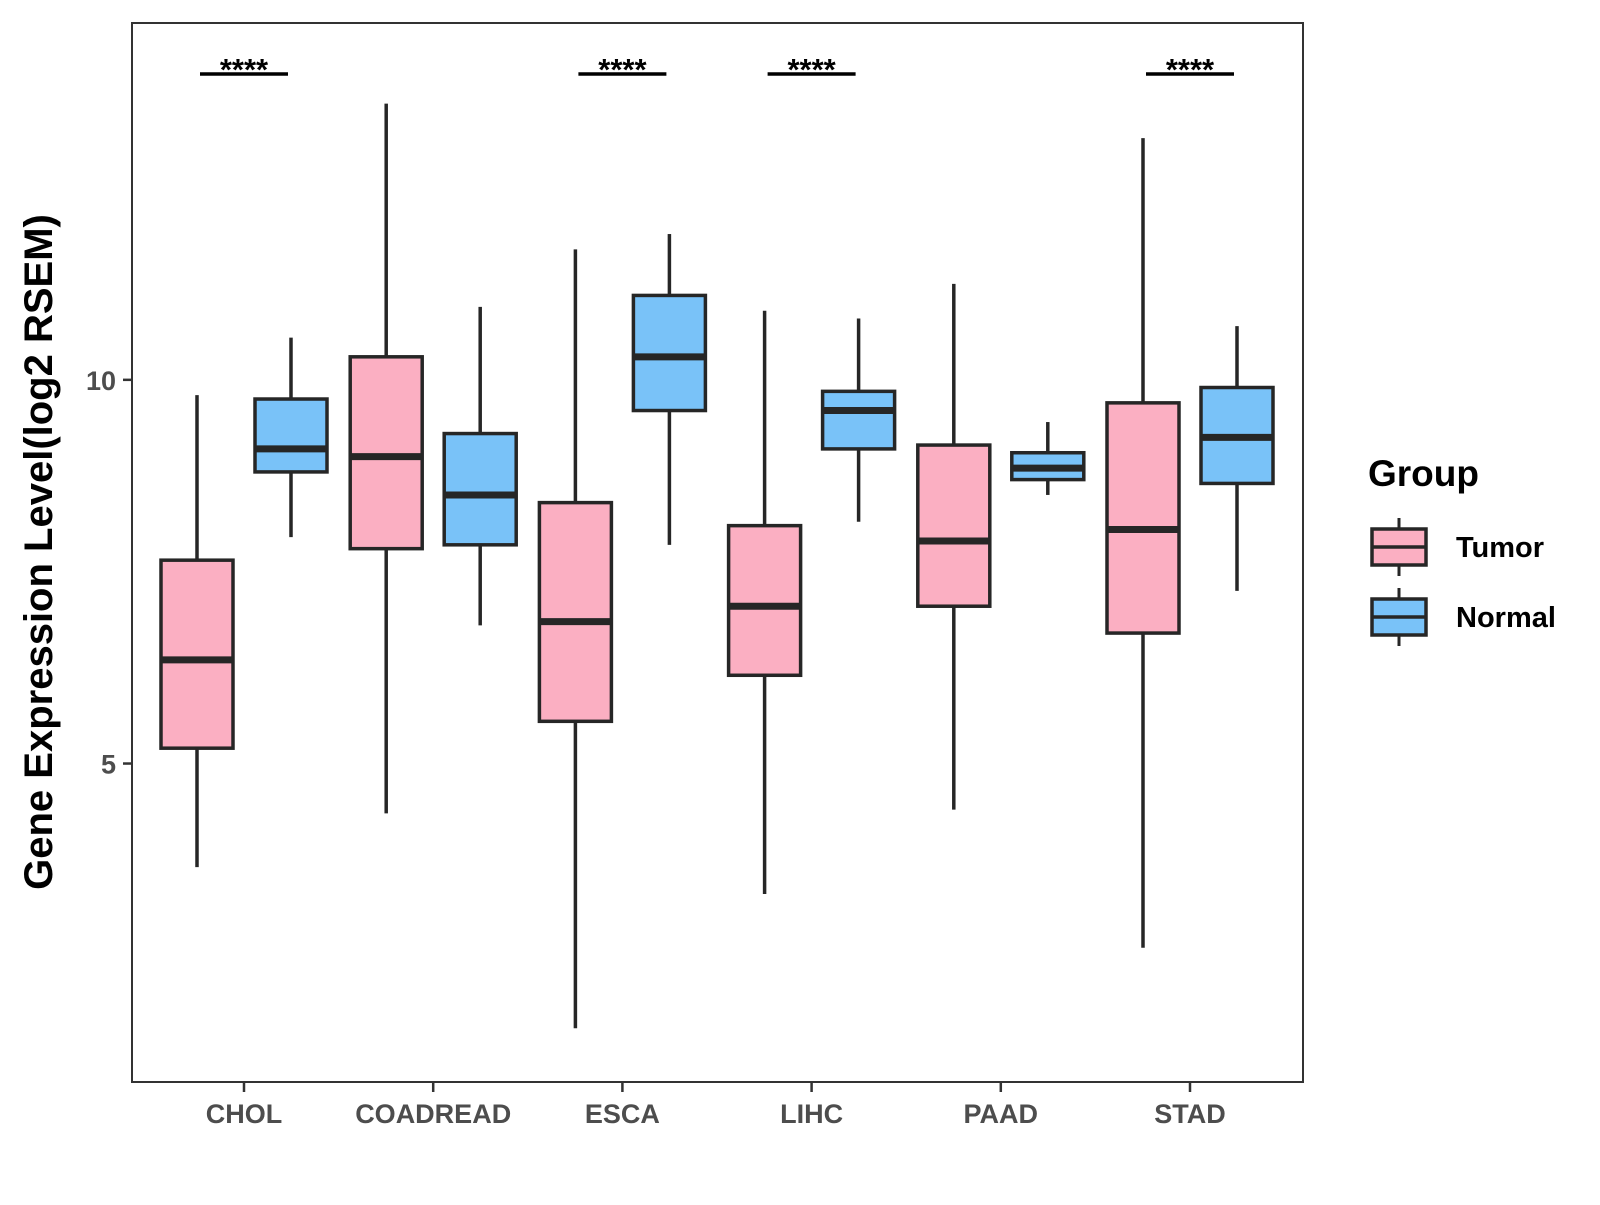 The image size is (1600, 1205). I want to click on x-tick-label-lihc: LIHC, so click(811, 1114).